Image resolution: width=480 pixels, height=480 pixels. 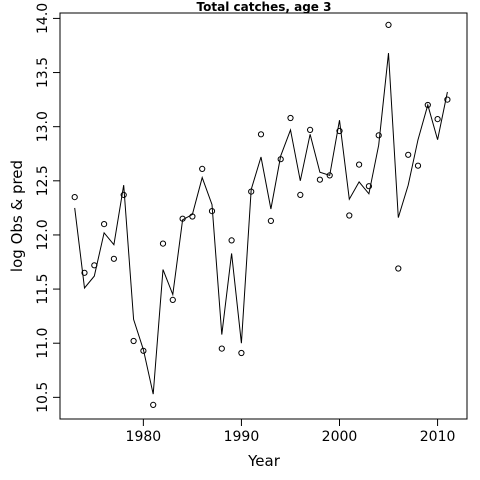 What do you see at coordinates (43, 18) in the screenshot?
I see `y-tick-label: 14.0` at bounding box center [43, 18].